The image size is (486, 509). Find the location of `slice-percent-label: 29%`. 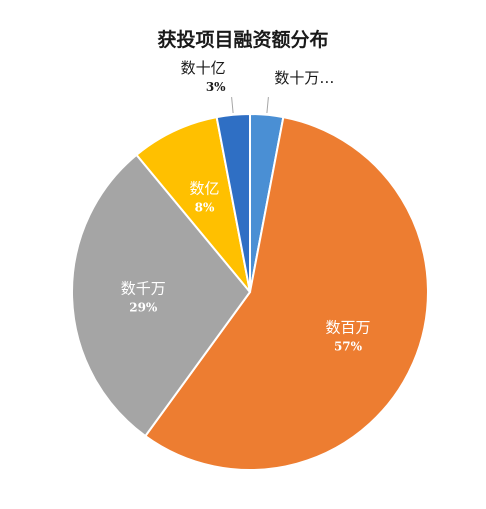

slice-percent-label: 29% is located at coordinates (143, 307).